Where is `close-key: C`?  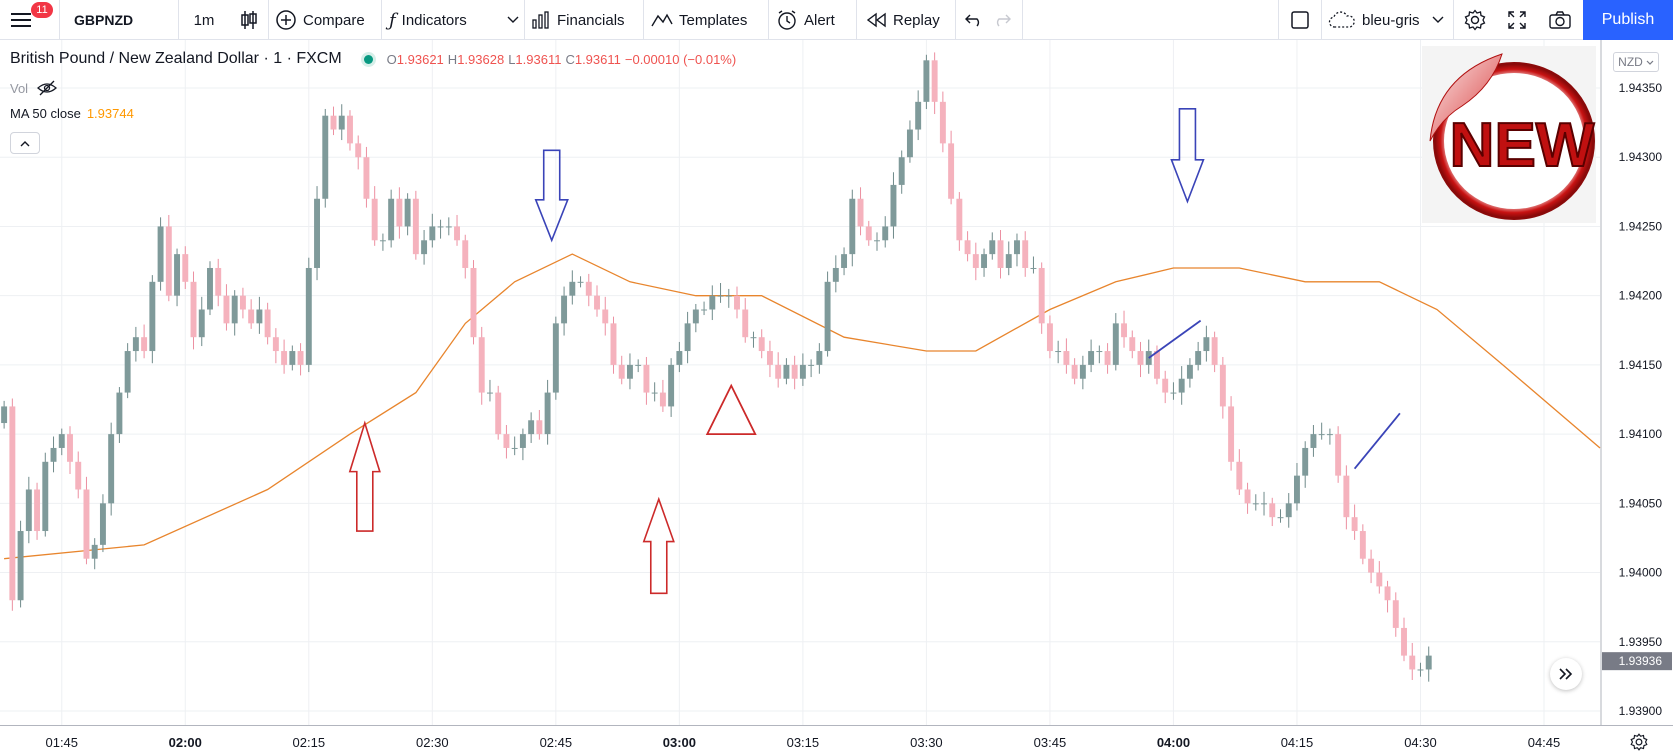
close-key: C is located at coordinates (570, 59).